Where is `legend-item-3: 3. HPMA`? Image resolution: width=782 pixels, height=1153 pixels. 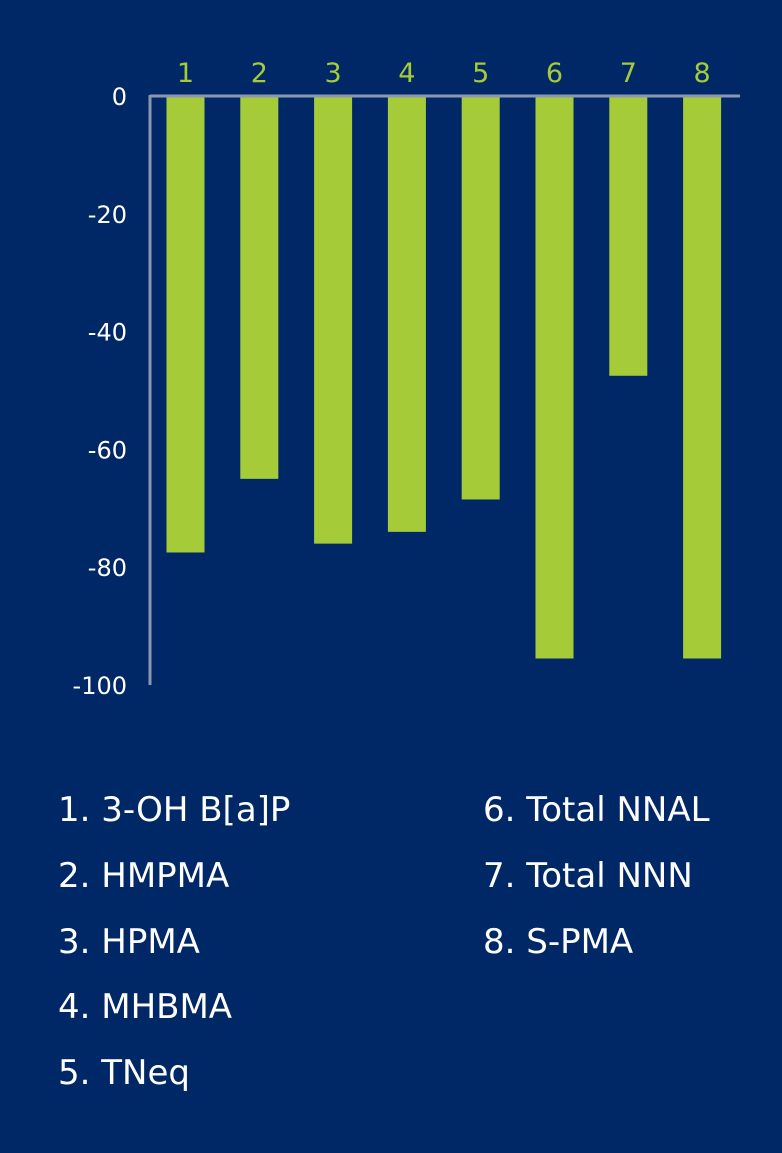 legend-item-3: 3. HPMA is located at coordinates (129, 942).